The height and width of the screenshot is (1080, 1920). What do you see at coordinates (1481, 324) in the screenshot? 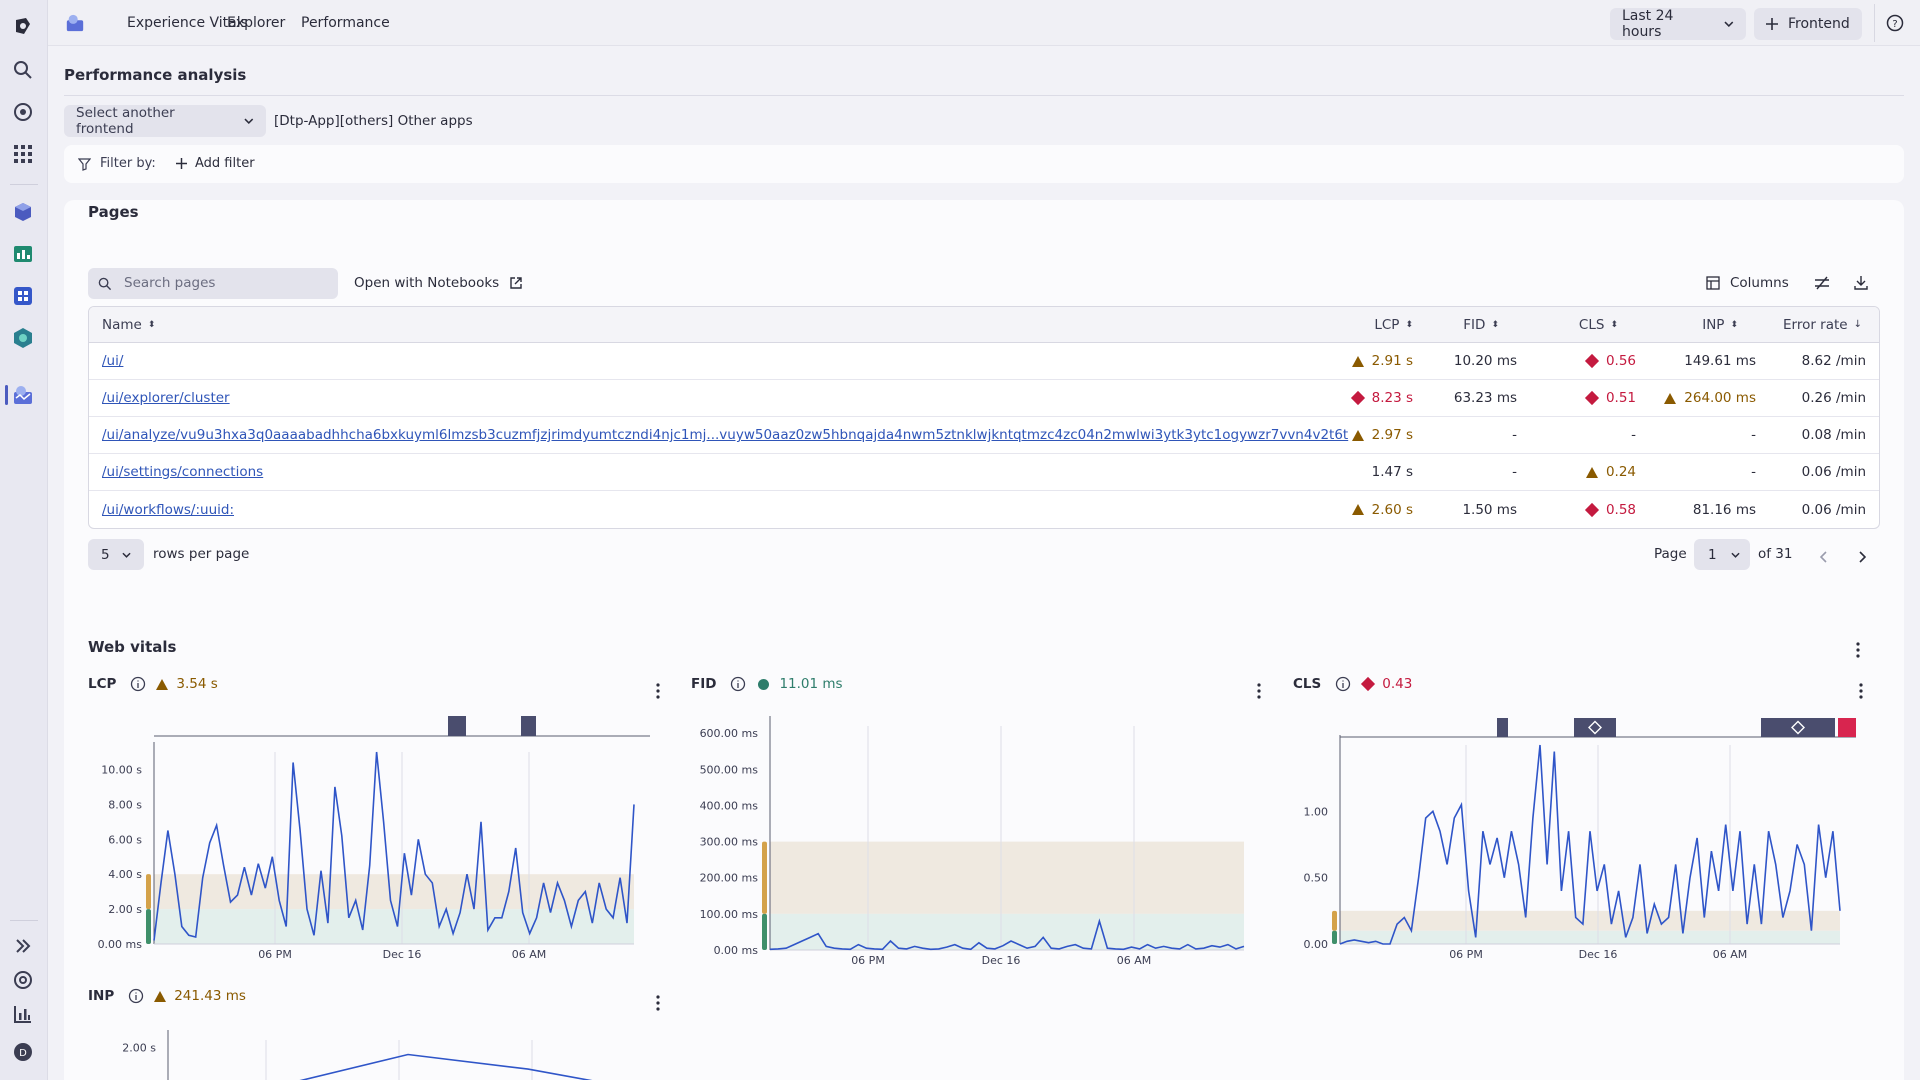
I see `col-fid: FID ⬍` at bounding box center [1481, 324].